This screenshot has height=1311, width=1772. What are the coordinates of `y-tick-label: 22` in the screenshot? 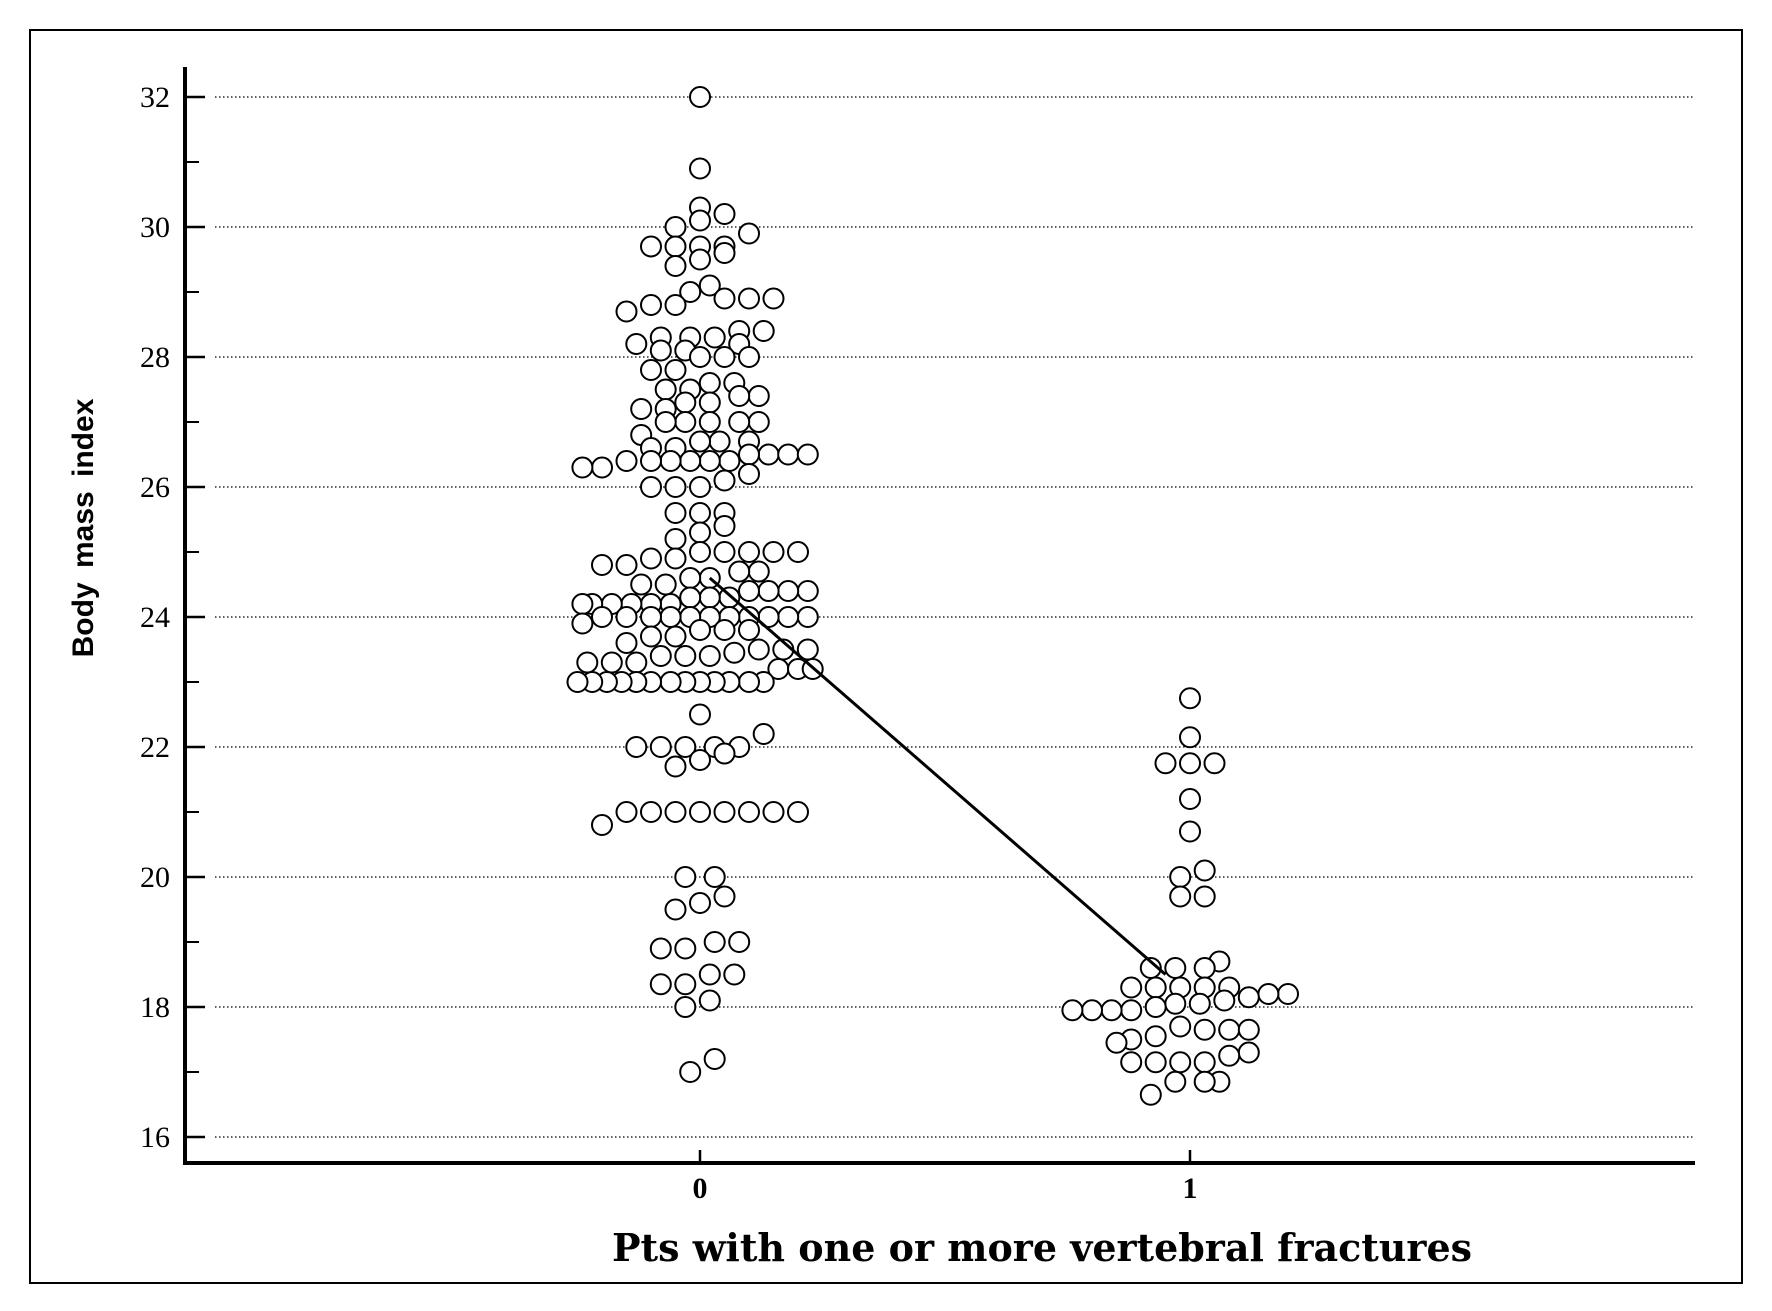 It's located at (155, 747).